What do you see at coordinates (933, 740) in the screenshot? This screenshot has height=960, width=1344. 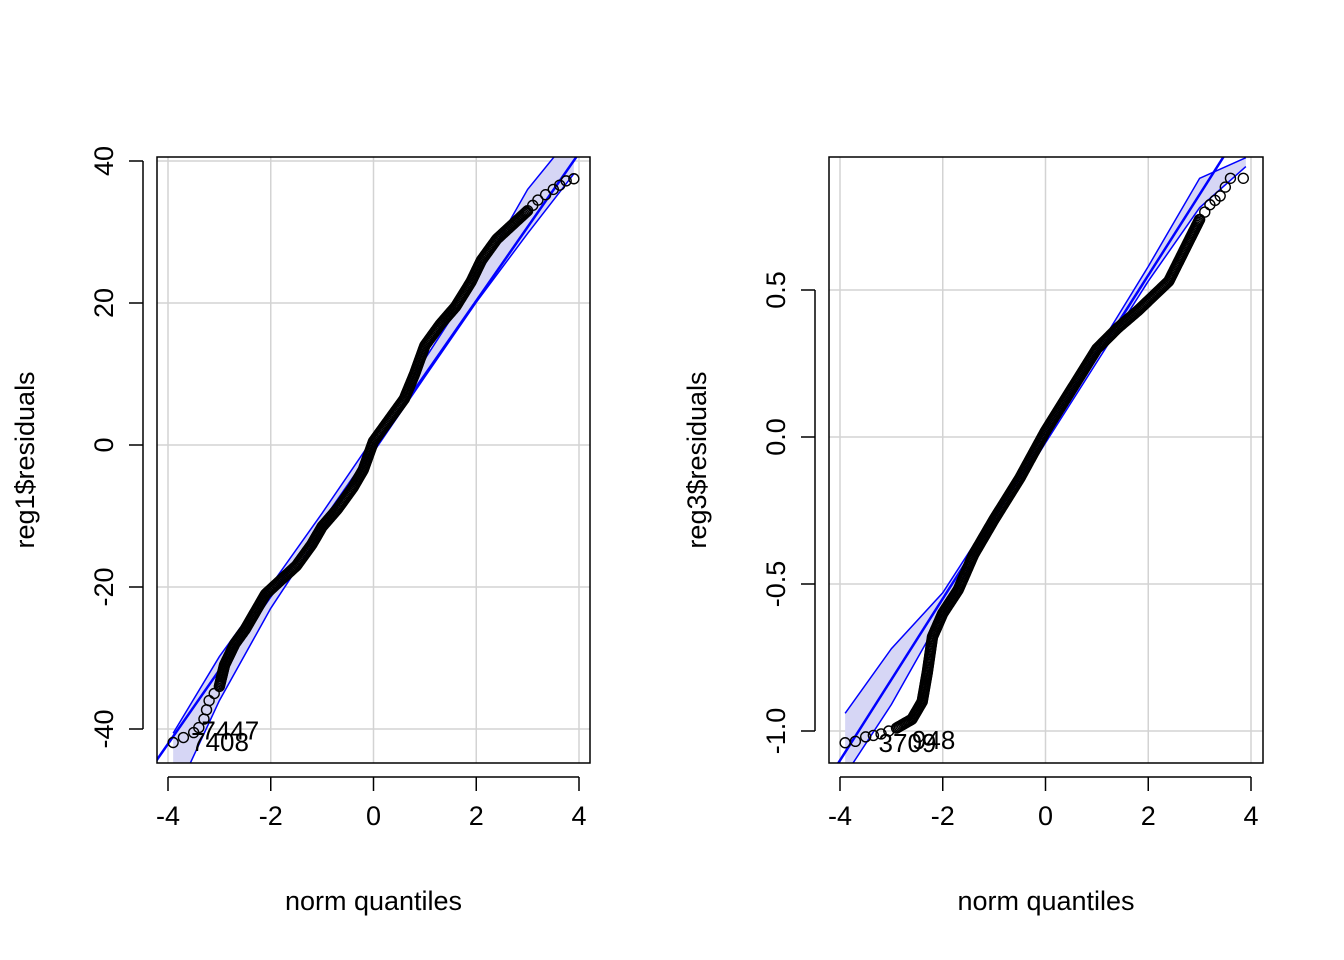 I see `outlier-label: 948` at bounding box center [933, 740].